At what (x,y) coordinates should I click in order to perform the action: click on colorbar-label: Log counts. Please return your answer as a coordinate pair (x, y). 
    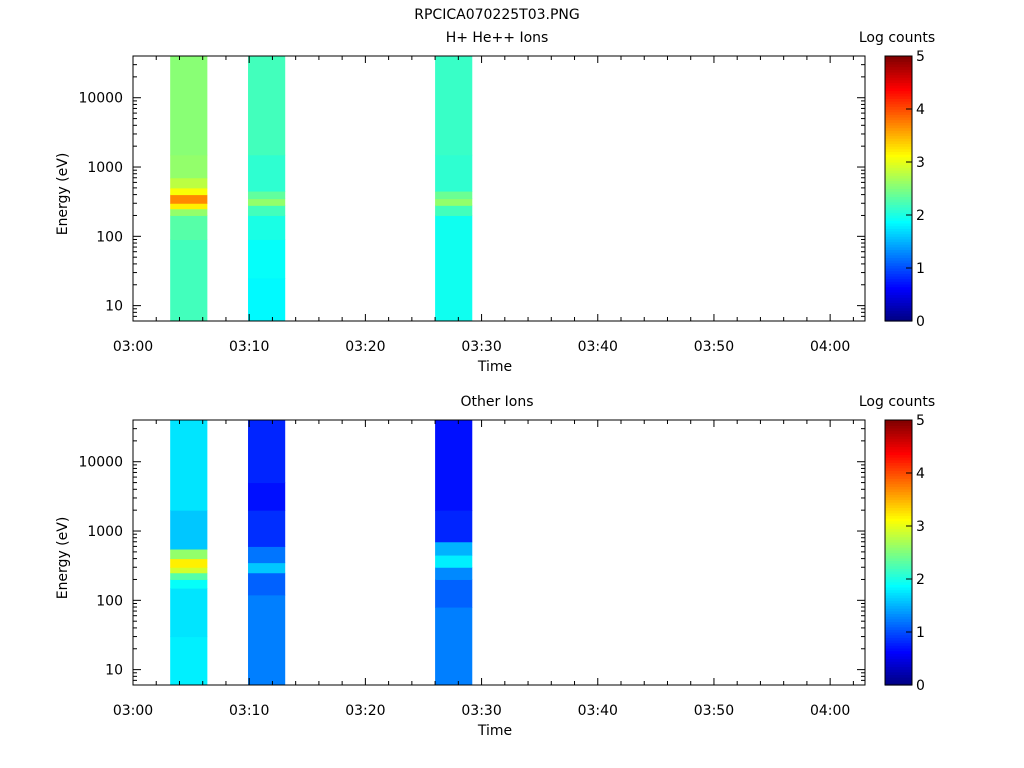
    Looking at the image, I should click on (897, 402).